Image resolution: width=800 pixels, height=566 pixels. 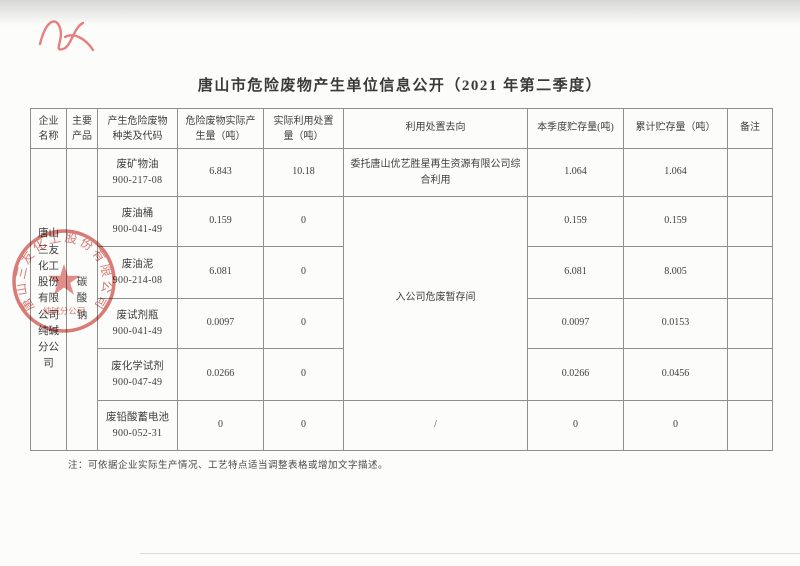 What do you see at coordinates (220, 221) in the screenshot?
I see `produced-cell: 0.159` at bounding box center [220, 221].